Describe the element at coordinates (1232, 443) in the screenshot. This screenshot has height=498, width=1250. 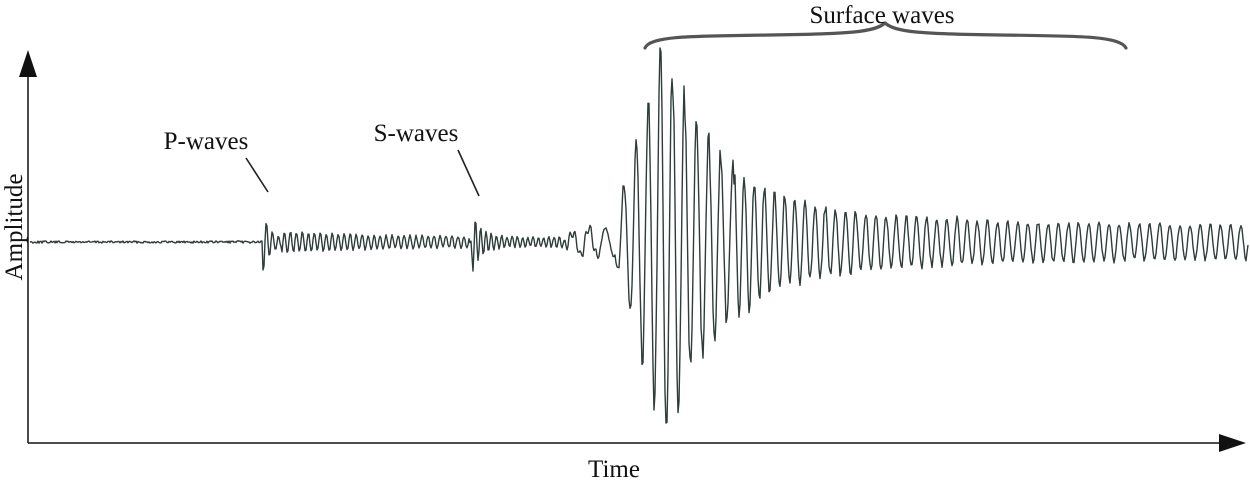
I see `x-axis-arrowhead` at that location.